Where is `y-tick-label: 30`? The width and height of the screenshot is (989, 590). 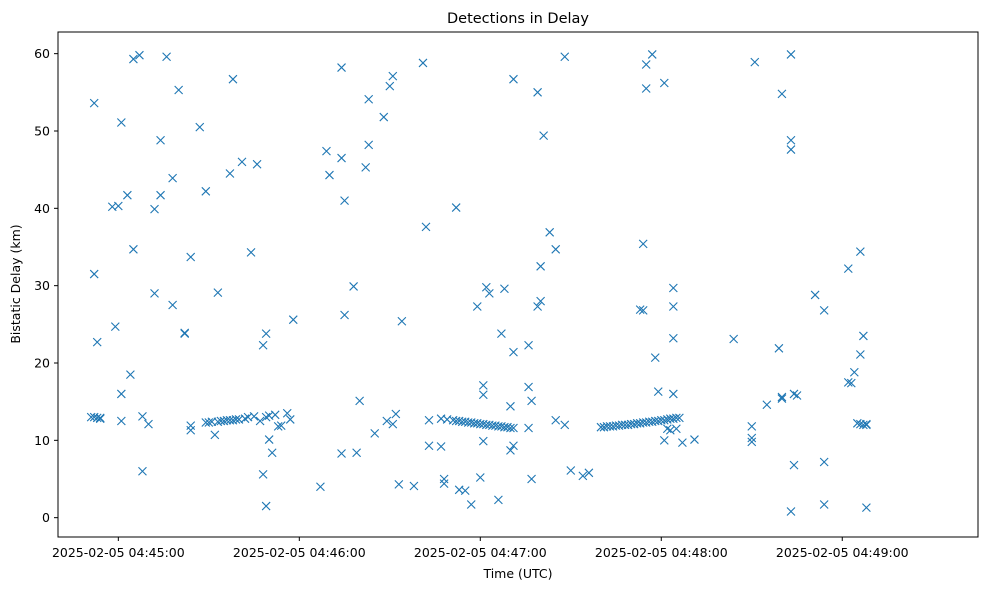 y-tick-label: 30 is located at coordinates (42, 285).